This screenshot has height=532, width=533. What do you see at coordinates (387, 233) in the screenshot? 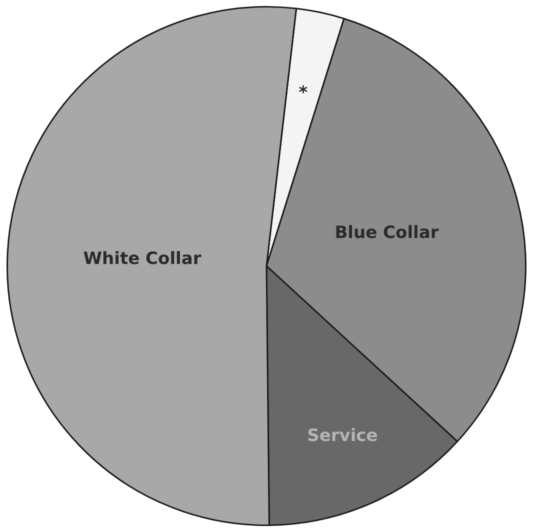
I see `slice-label: Blue Collar` at bounding box center [387, 233].